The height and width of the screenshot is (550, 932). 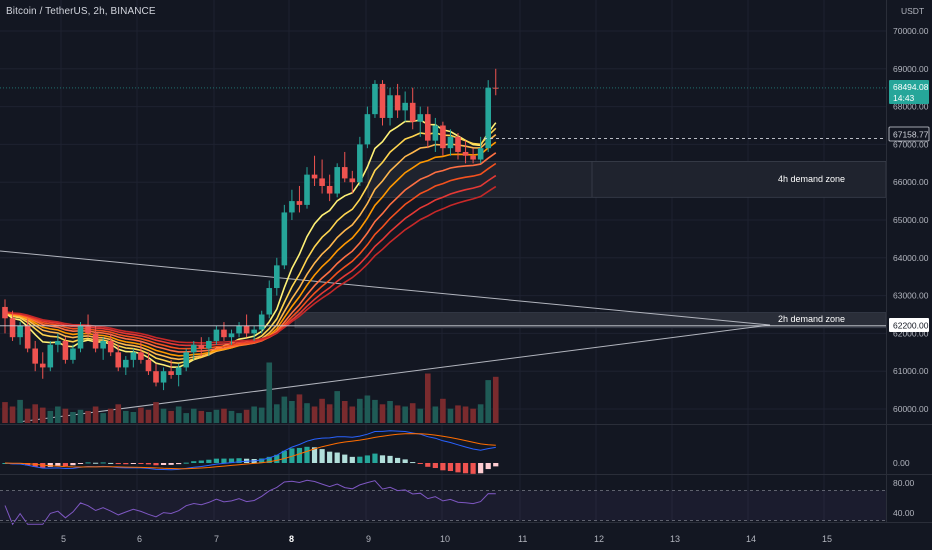 What do you see at coordinates (911, 326) in the screenshot?
I see `level-label-2: 62200.00` at bounding box center [911, 326].